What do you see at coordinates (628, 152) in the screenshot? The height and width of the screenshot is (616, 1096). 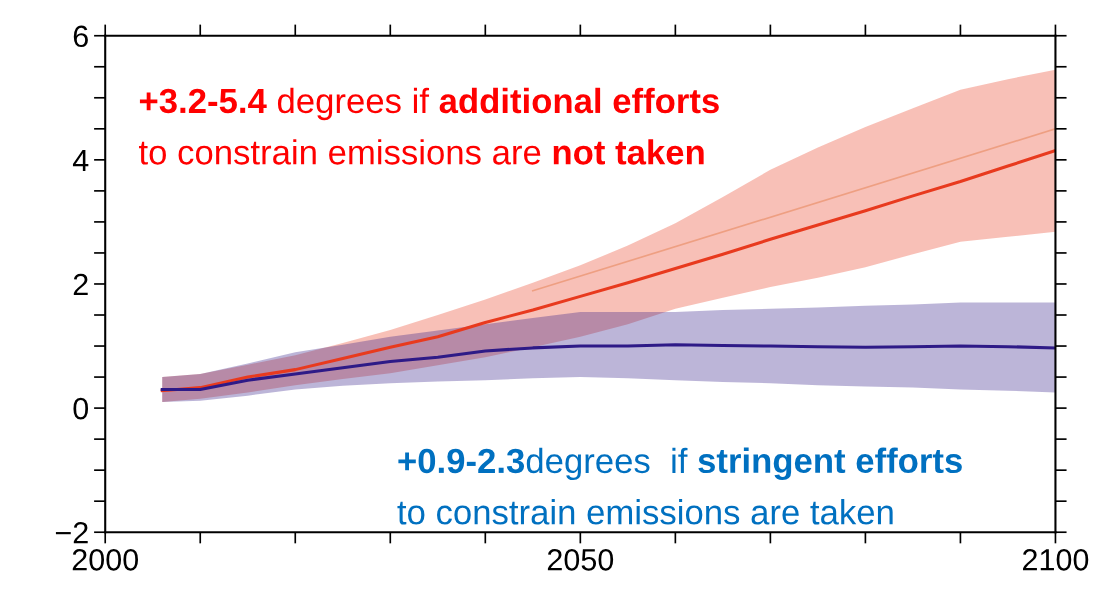 I see `annotation: not taken` at bounding box center [628, 152].